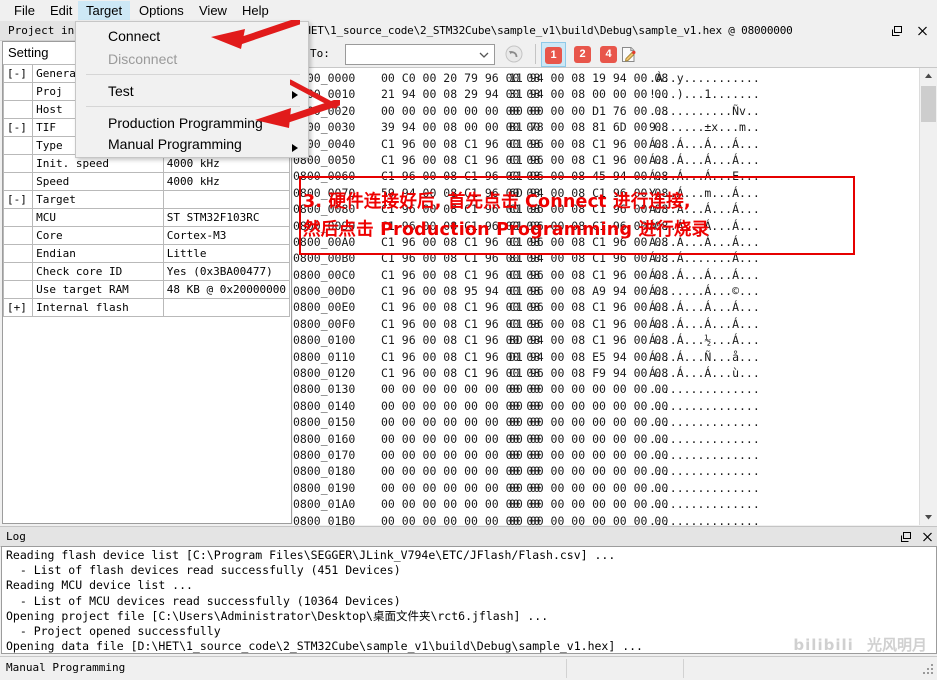 This screenshot has width=937, height=680. What do you see at coordinates (514, 54) in the screenshot?
I see `undo-icon` at bounding box center [514, 54].